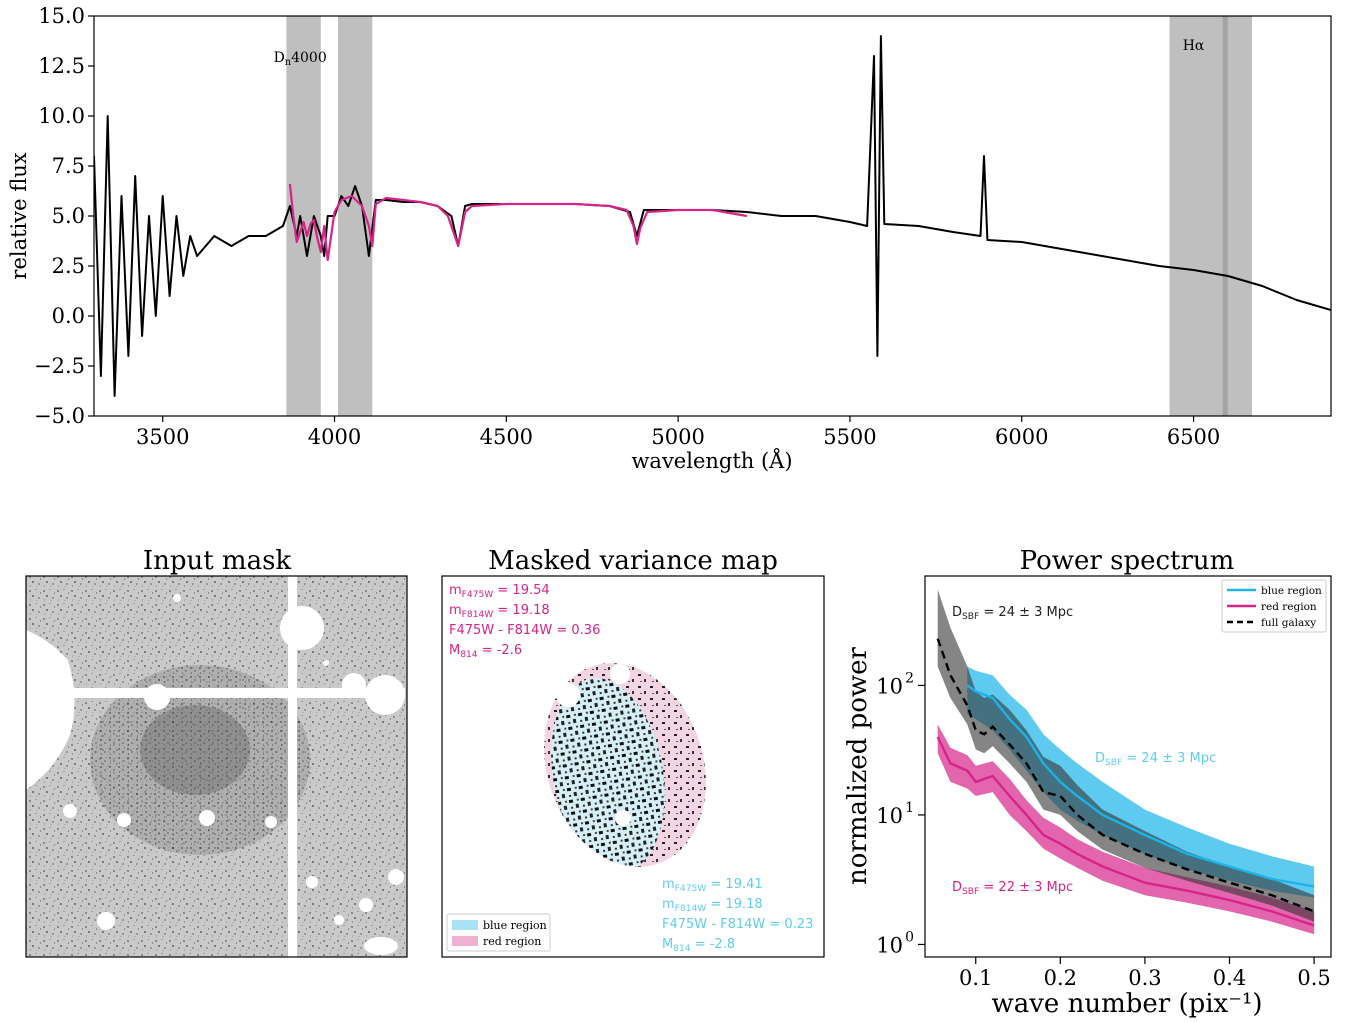  Describe the element at coordinates (975, 978) in the screenshot. I see `power-xtick-label-0: 0.1` at that location.